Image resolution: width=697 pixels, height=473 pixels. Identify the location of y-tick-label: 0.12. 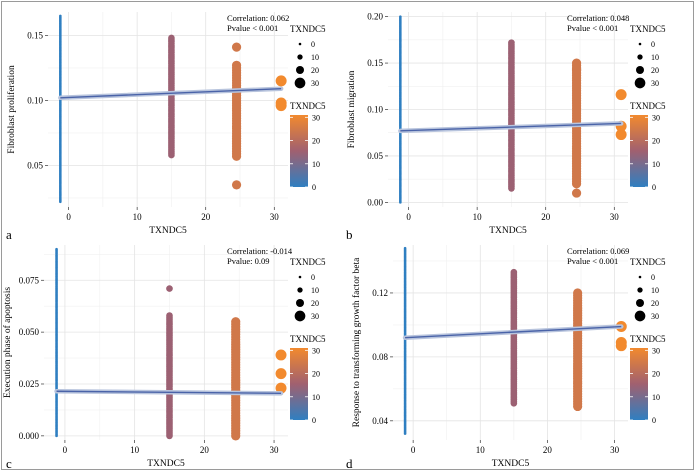
(380, 293).